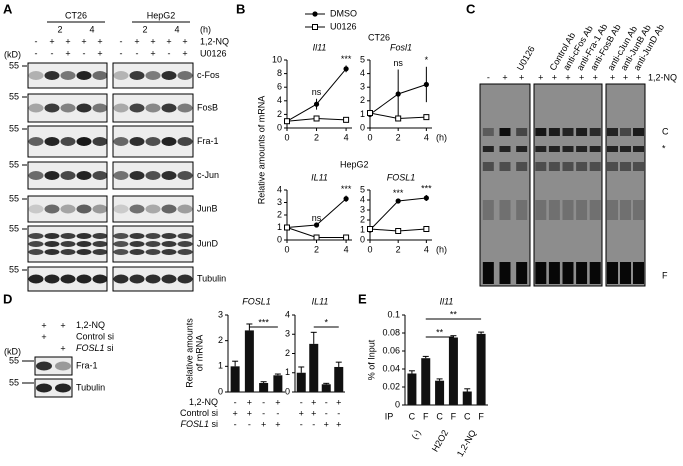  Describe the element at coordinates (391, 386) in the screenshot. I see `y-tick-label: 0.02` at that location.